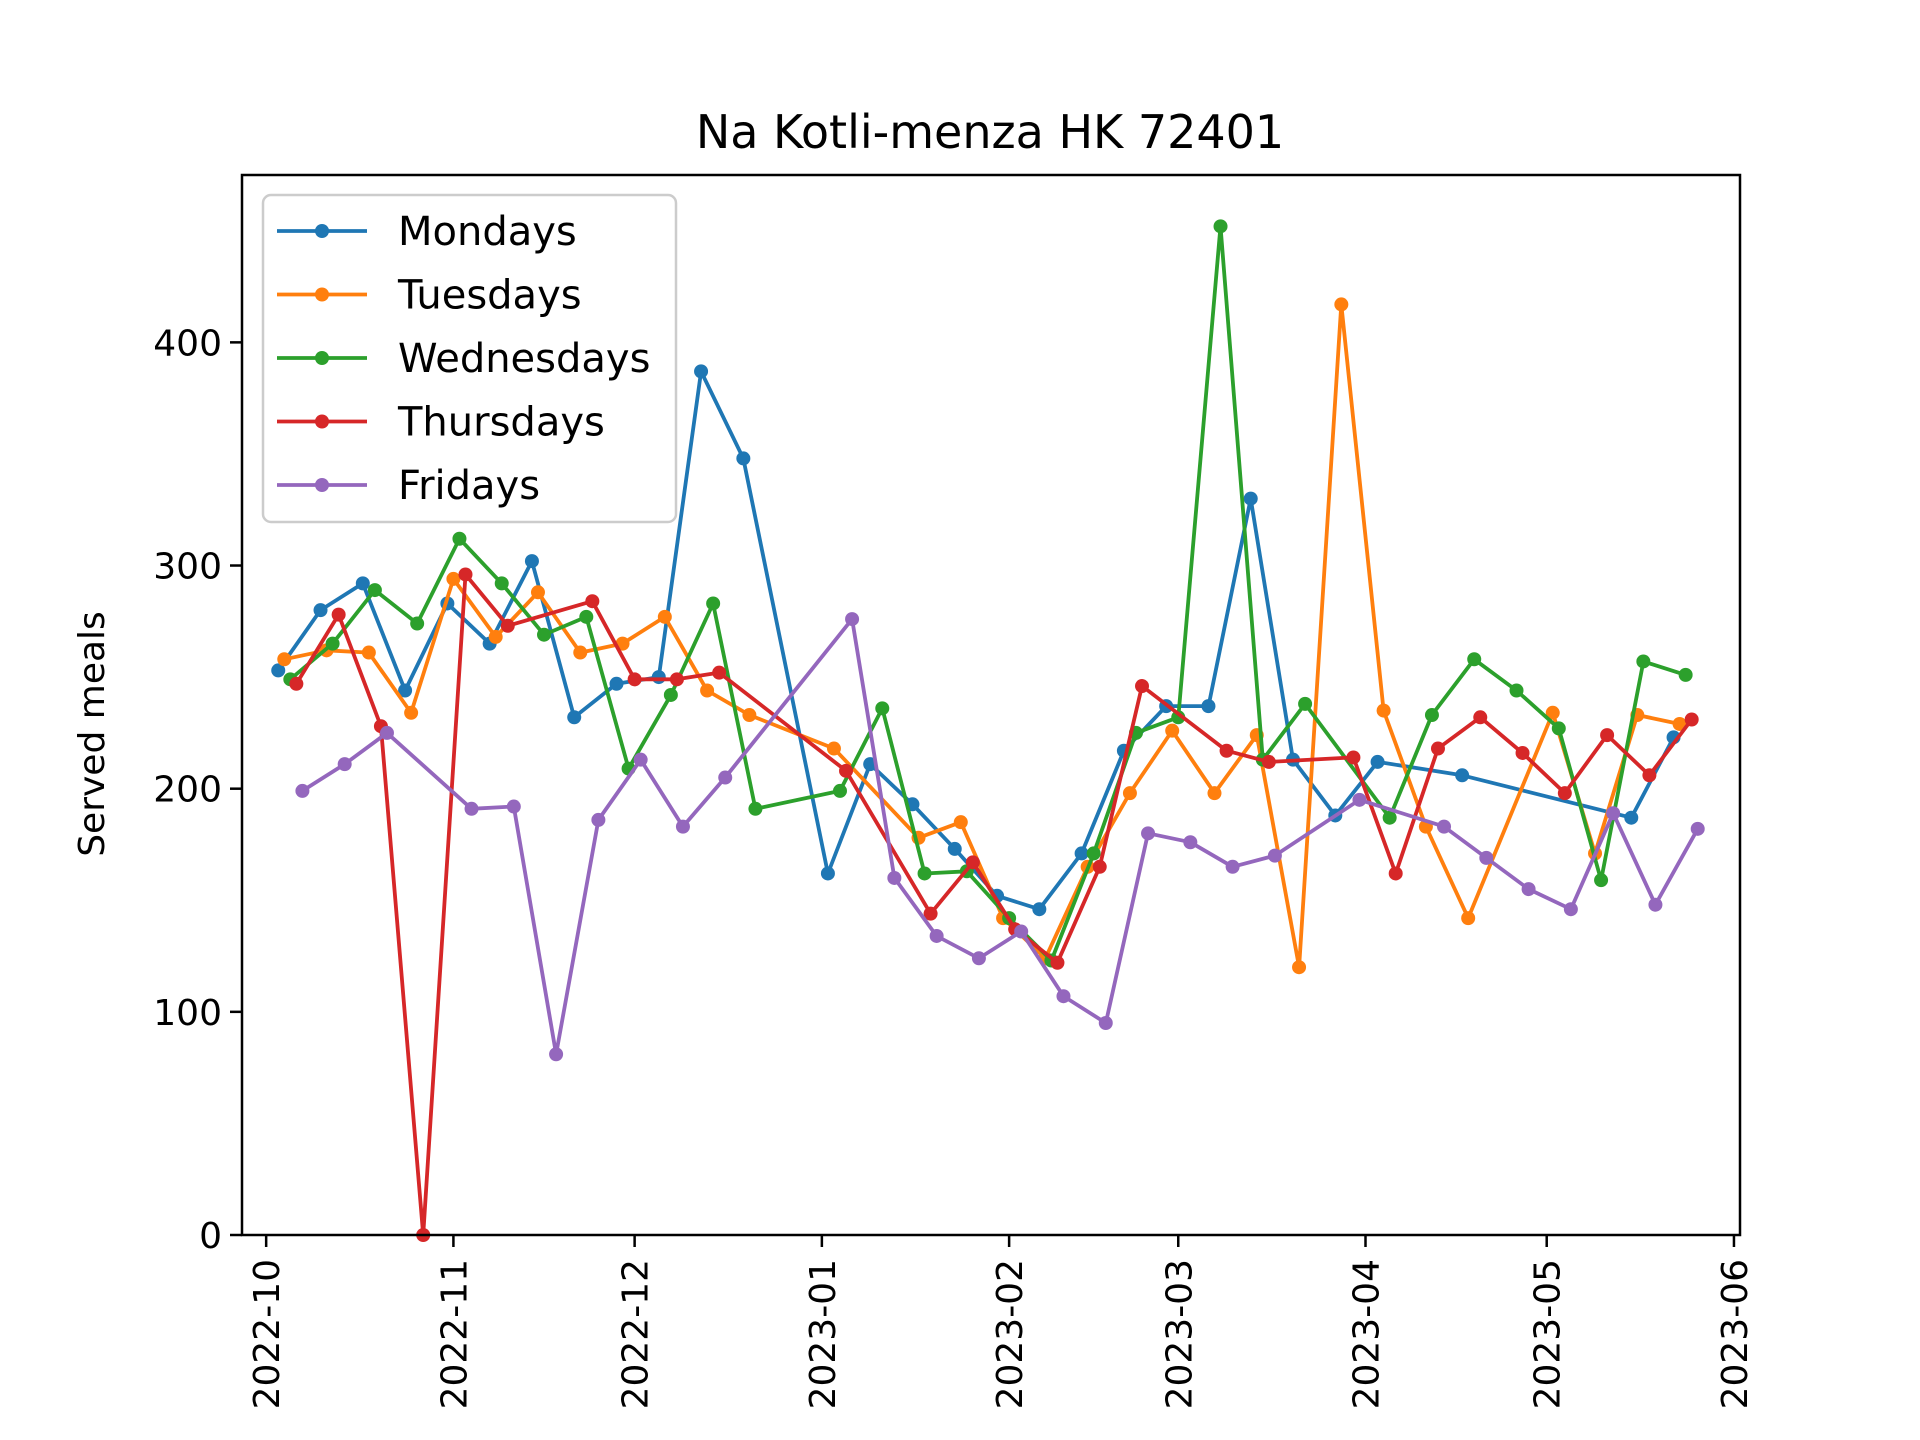 Image resolution: width=1920 pixels, height=1440 pixels. I want to click on x-tick-label: 2022-12, so click(636, 1334).